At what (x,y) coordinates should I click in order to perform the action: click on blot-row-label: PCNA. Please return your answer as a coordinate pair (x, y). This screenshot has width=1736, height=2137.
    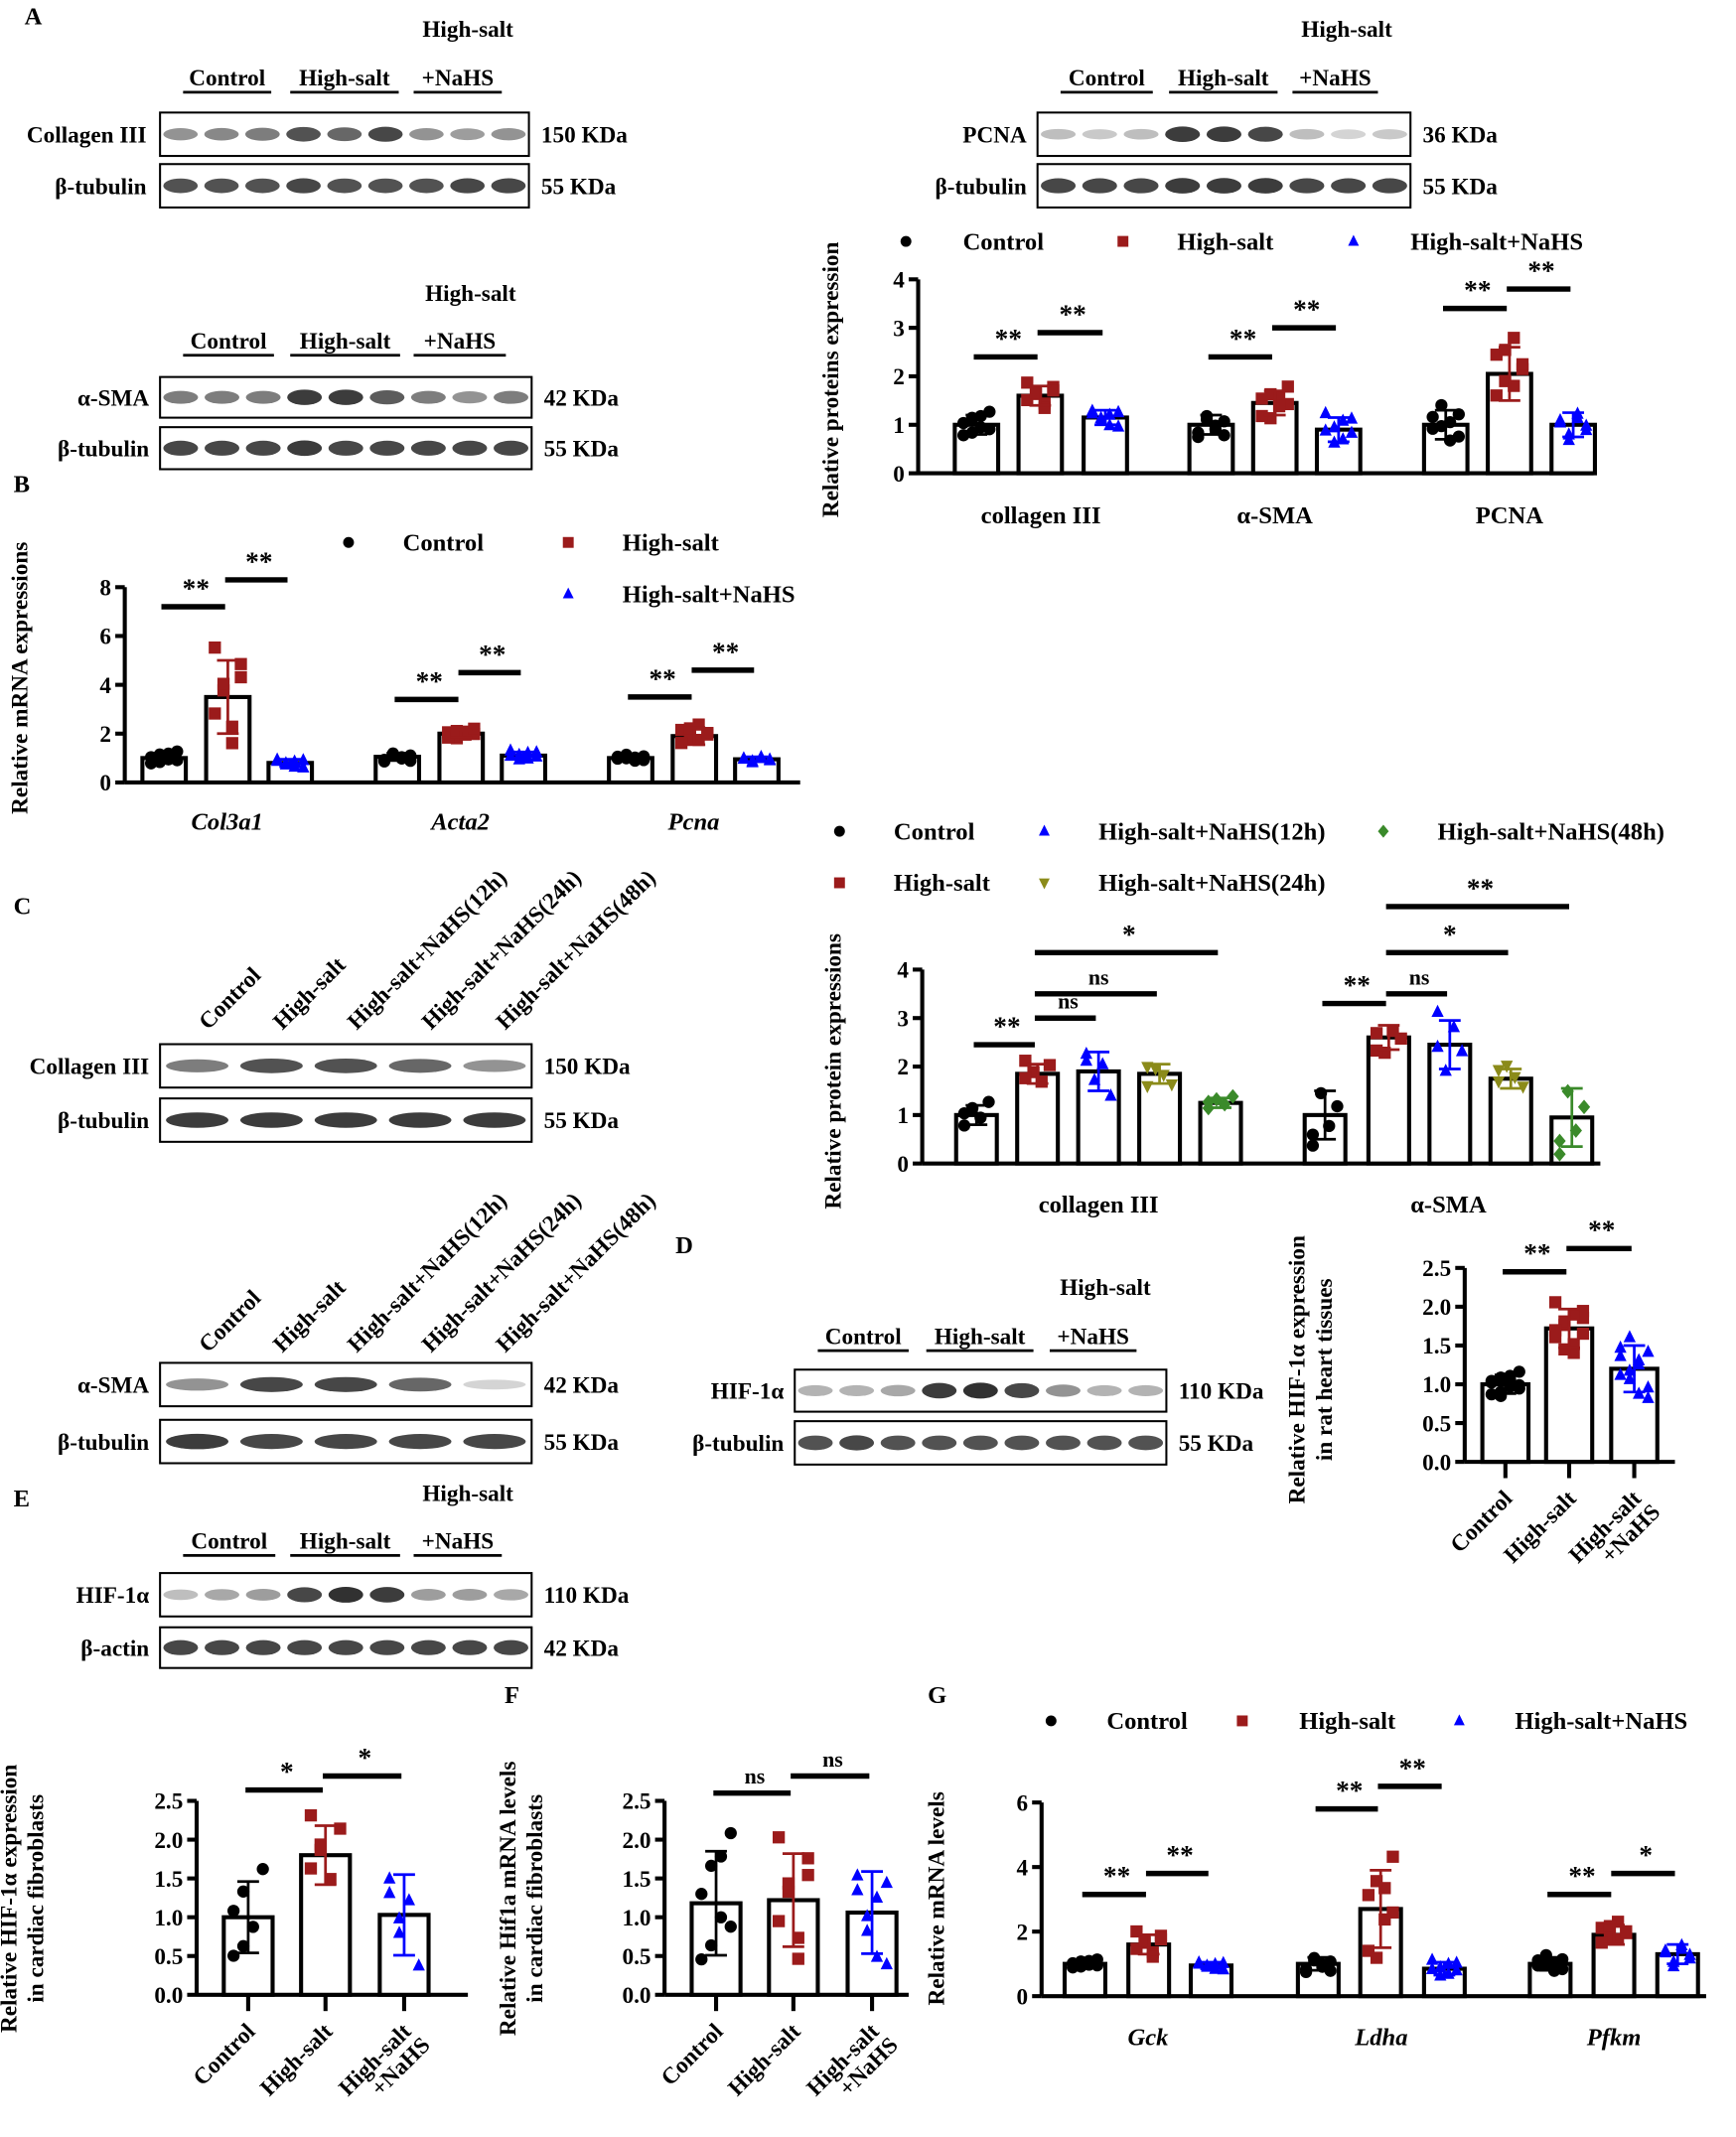
    Looking at the image, I should click on (995, 135).